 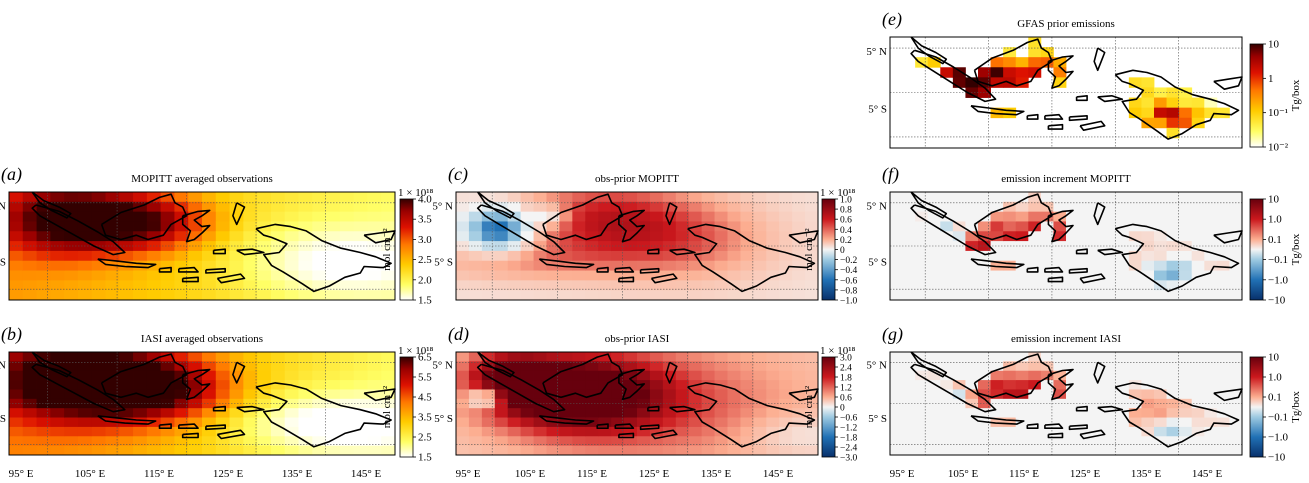 What do you see at coordinates (21, 474) in the screenshot?
I see `lon-tick-label: 95° E` at bounding box center [21, 474].